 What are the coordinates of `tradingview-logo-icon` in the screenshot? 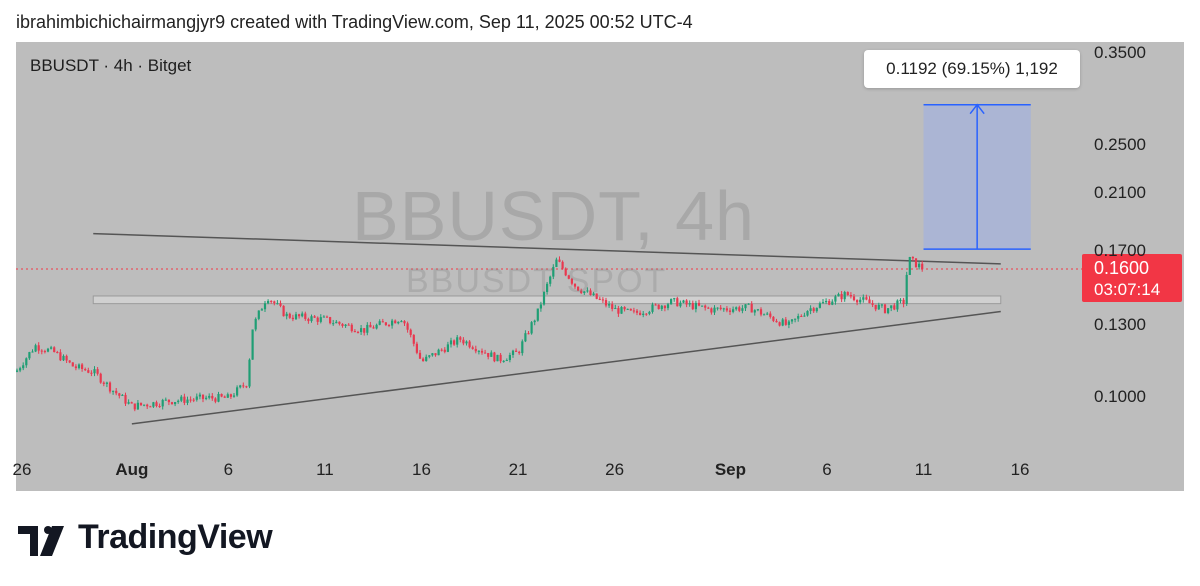 It's located at (41, 541).